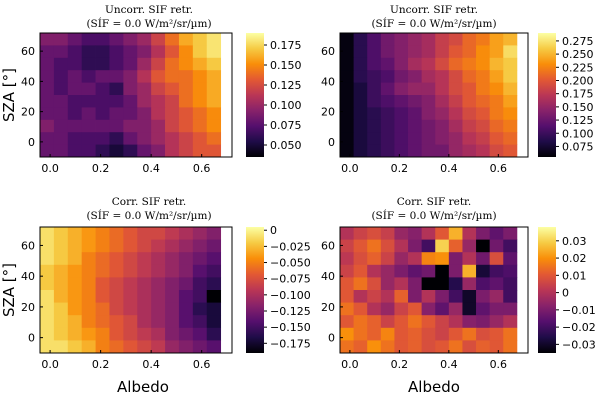 The image size is (600, 400). Describe the element at coordinates (202, 168) in the screenshot. I see `x-tick-label: 0.6` at that location.